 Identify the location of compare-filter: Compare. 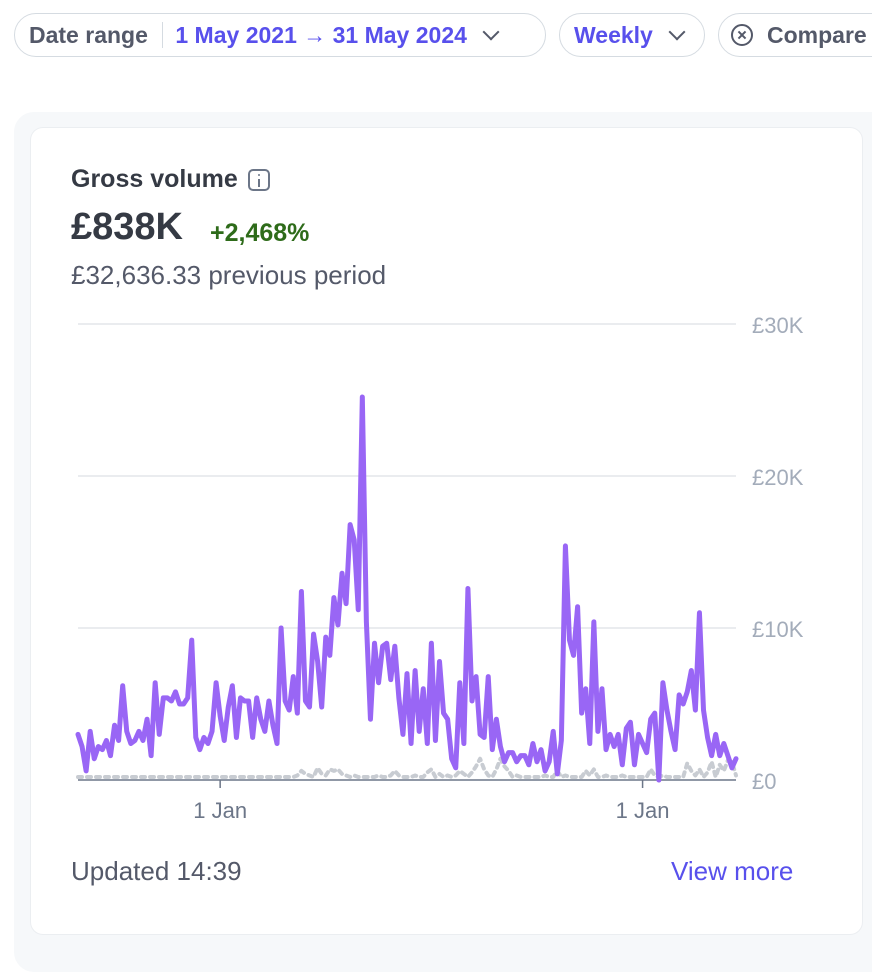
(795, 35).